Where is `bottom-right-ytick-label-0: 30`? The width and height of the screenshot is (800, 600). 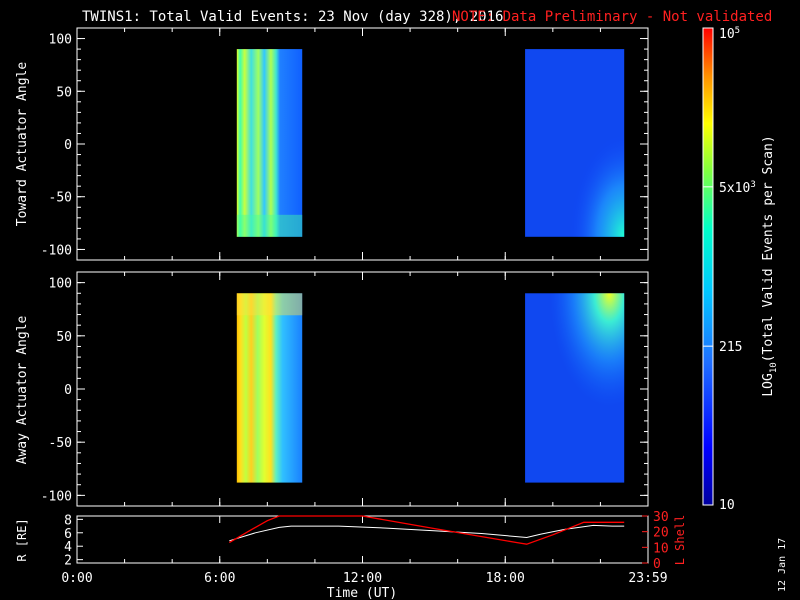 bottom-right-ytick-label-0: 30 is located at coordinates (661, 517).